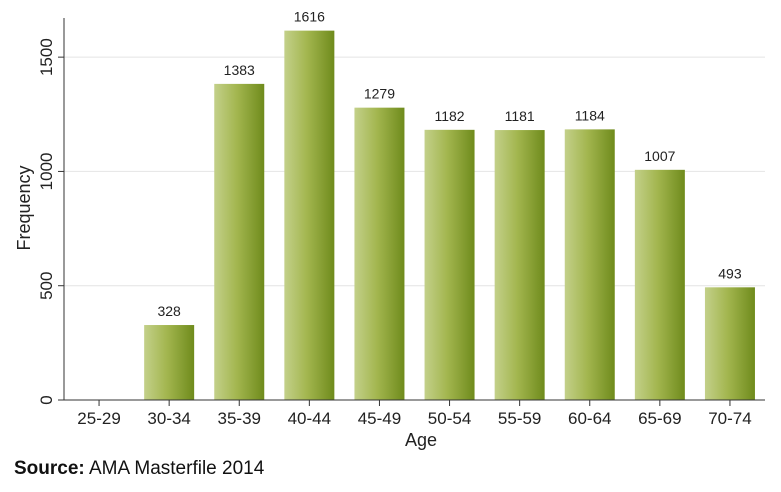 The image size is (781, 492). I want to click on data-label-50-54: 1182, so click(449, 116).